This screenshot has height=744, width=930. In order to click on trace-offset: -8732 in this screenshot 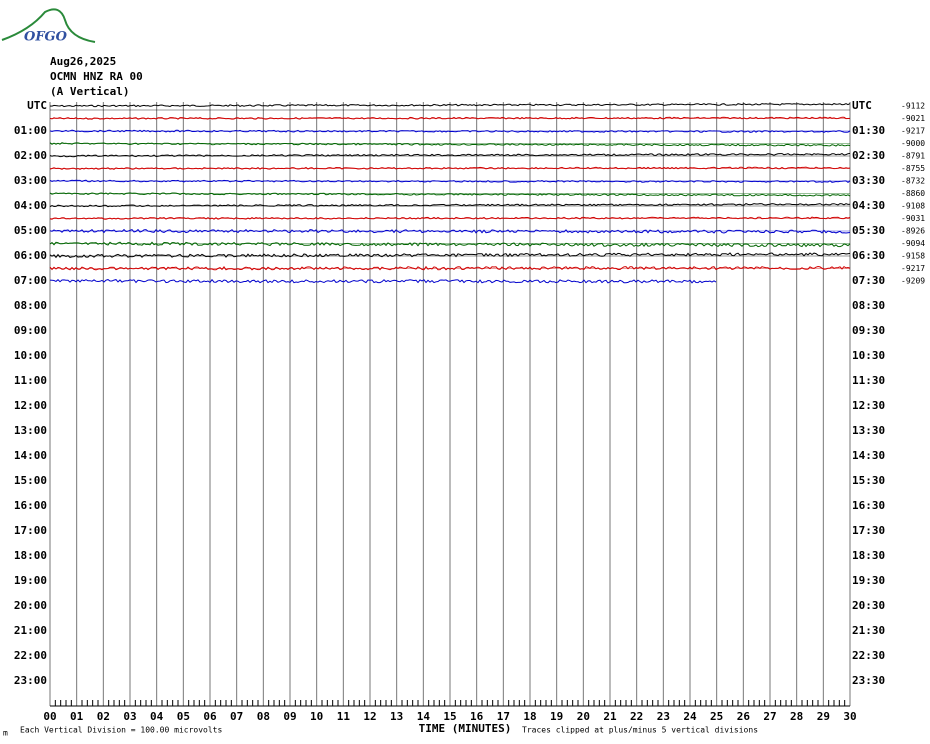, I will do `click(913, 181)`.